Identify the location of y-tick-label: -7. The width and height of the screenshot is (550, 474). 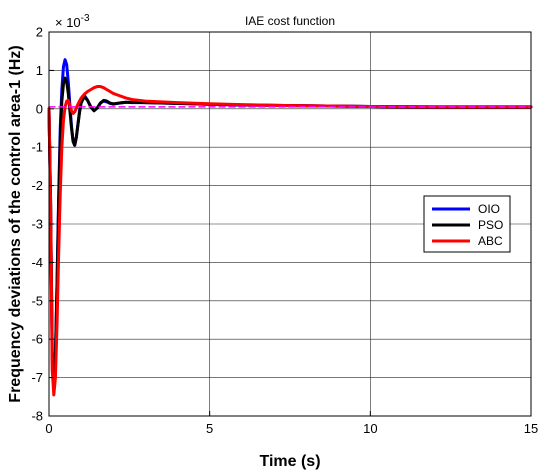
(37, 377).